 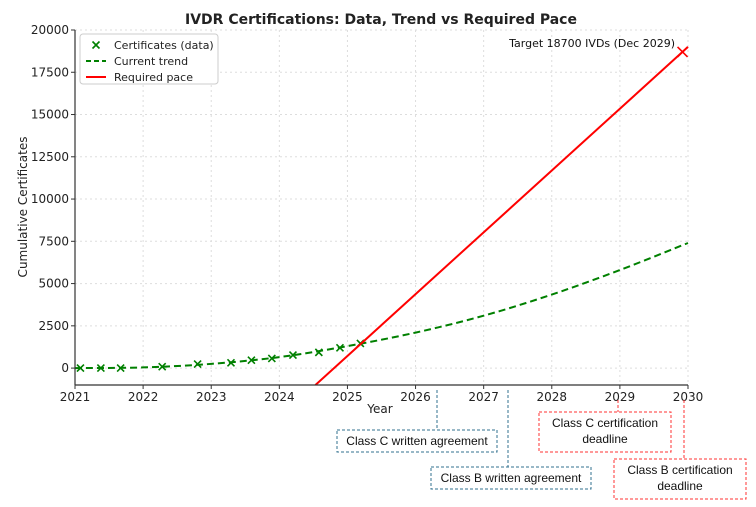 I want to click on target-marker, so click(x=682, y=52).